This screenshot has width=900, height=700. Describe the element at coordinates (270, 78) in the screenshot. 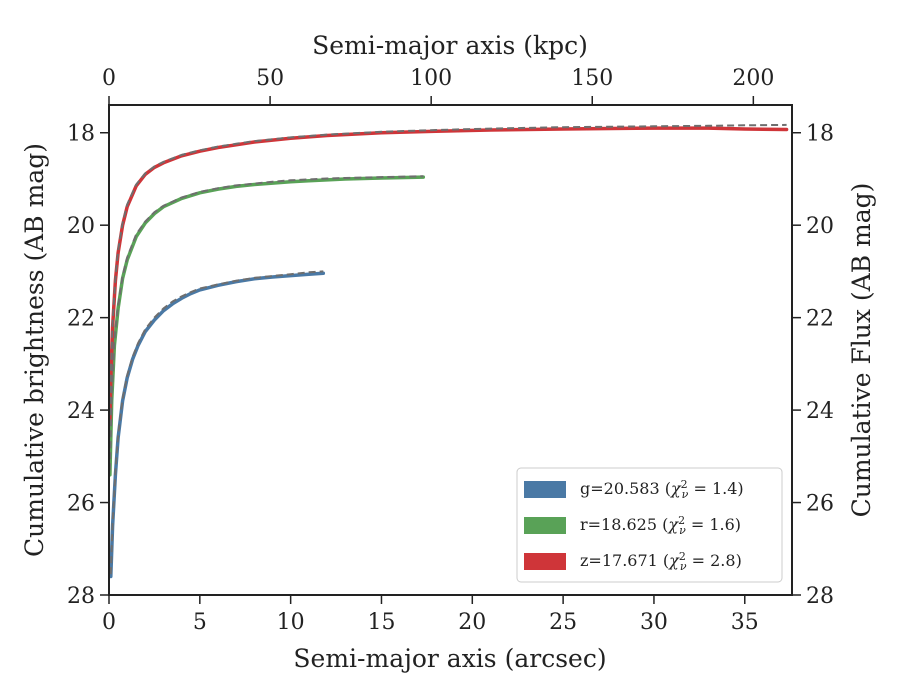

I see `top-x-tick-label: 50` at that location.